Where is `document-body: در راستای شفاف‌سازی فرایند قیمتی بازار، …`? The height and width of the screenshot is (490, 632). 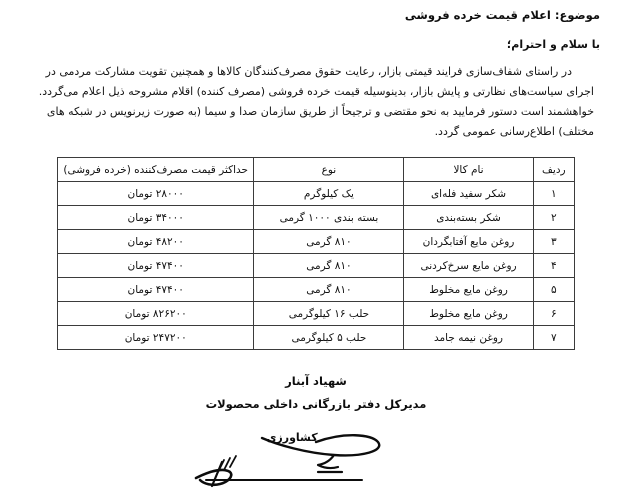 document-body: در راستای شفاف‌سازی فرایند قیمتی بازار، … is located at coordinates (315, 102).